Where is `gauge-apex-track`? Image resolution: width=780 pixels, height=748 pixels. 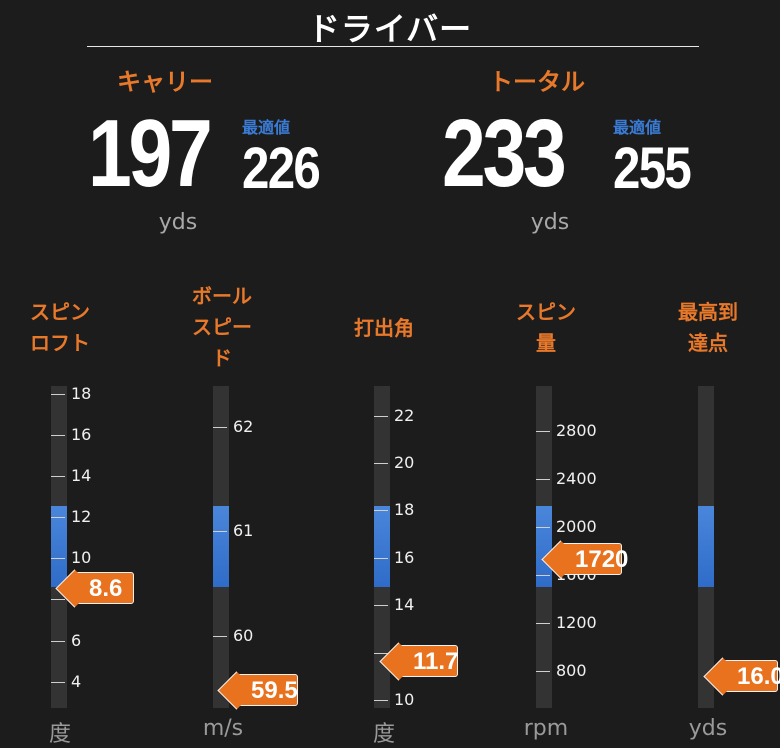
gauge-apex-track is located at coordinates (706, 547).